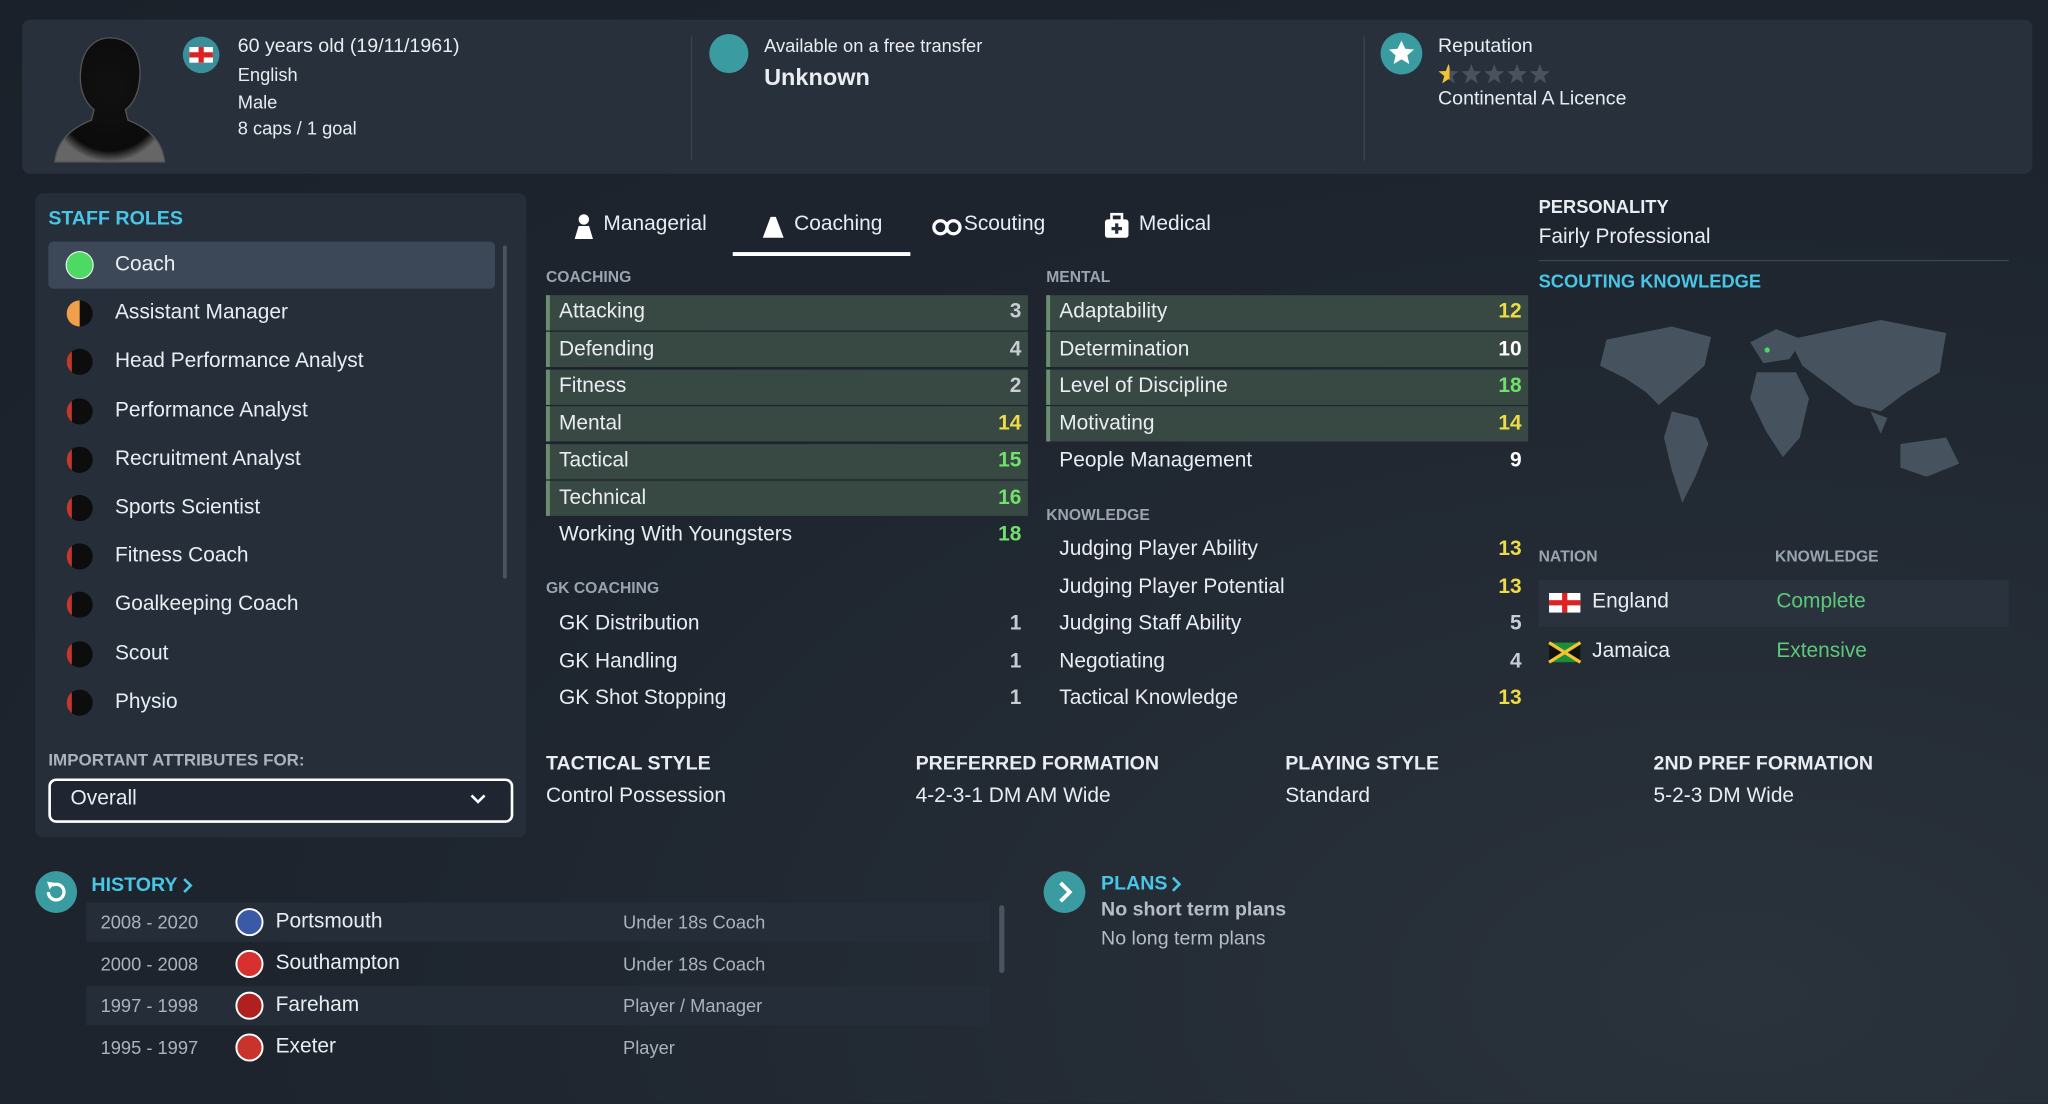 The height and width of the screenshot is (1104, 2048). I want to click on history-club: Fareham, so click(317, 1005).